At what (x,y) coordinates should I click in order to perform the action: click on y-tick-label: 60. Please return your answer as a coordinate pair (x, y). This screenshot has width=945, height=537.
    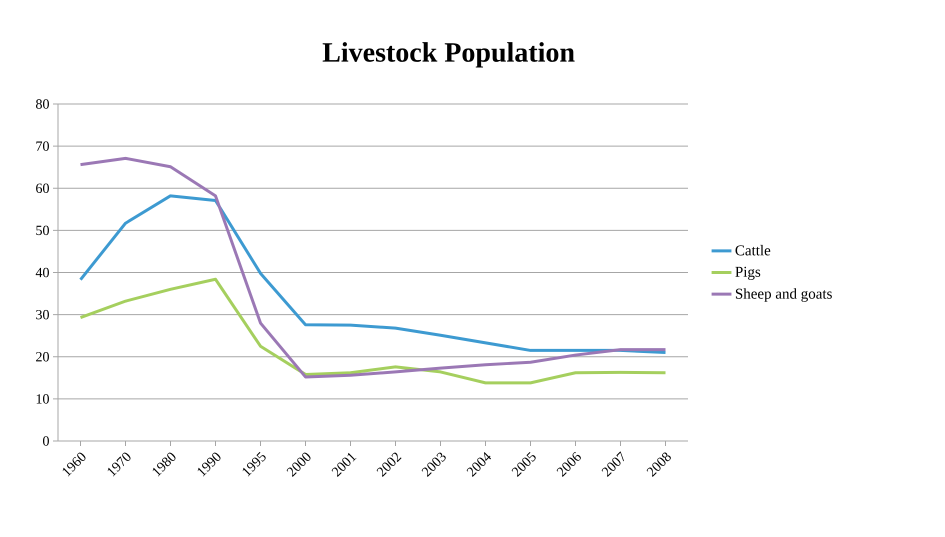
    Looking at the image, I should click on (42, 188).